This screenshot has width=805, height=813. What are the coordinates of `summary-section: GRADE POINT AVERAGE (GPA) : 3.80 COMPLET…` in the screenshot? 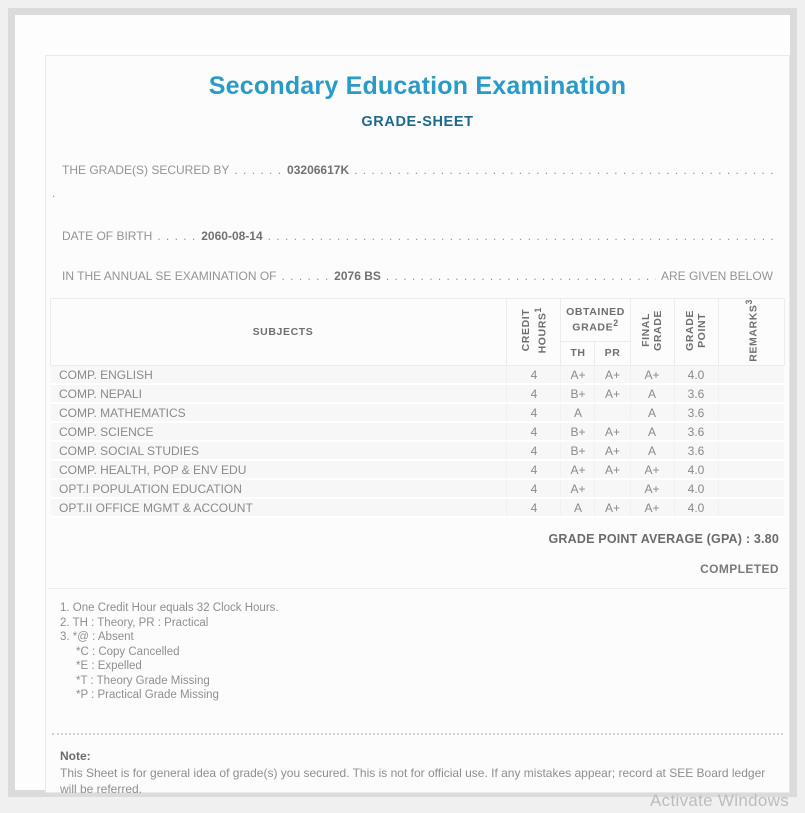 It's located at (417, 561).